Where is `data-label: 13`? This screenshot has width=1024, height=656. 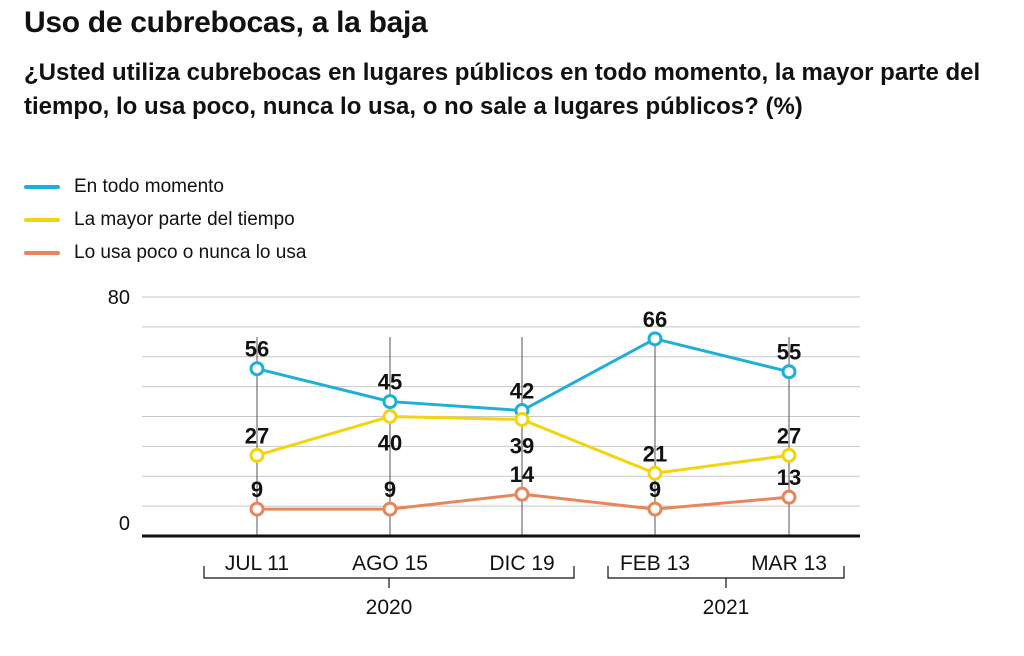 data-label: 13 is located at coordinates (789, 477).